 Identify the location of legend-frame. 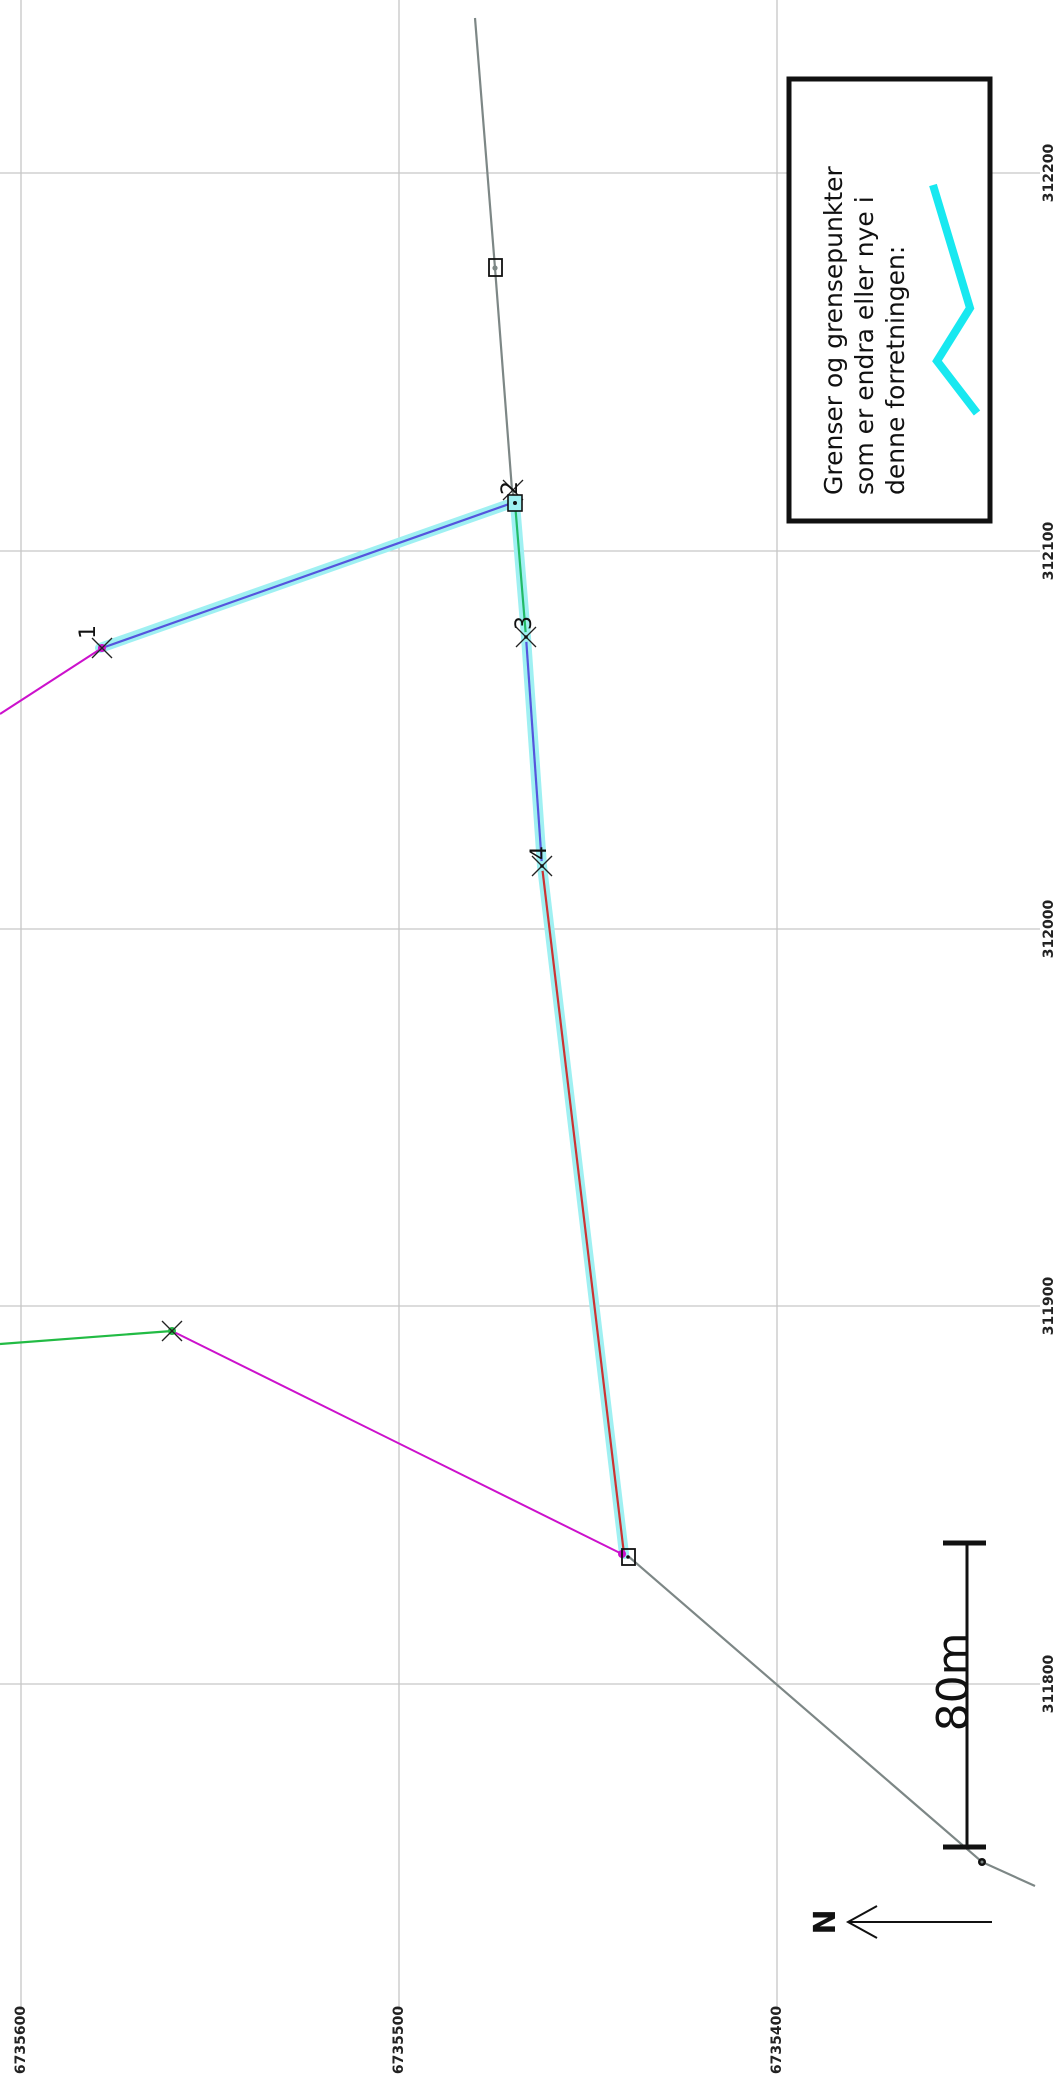
(889, 300).